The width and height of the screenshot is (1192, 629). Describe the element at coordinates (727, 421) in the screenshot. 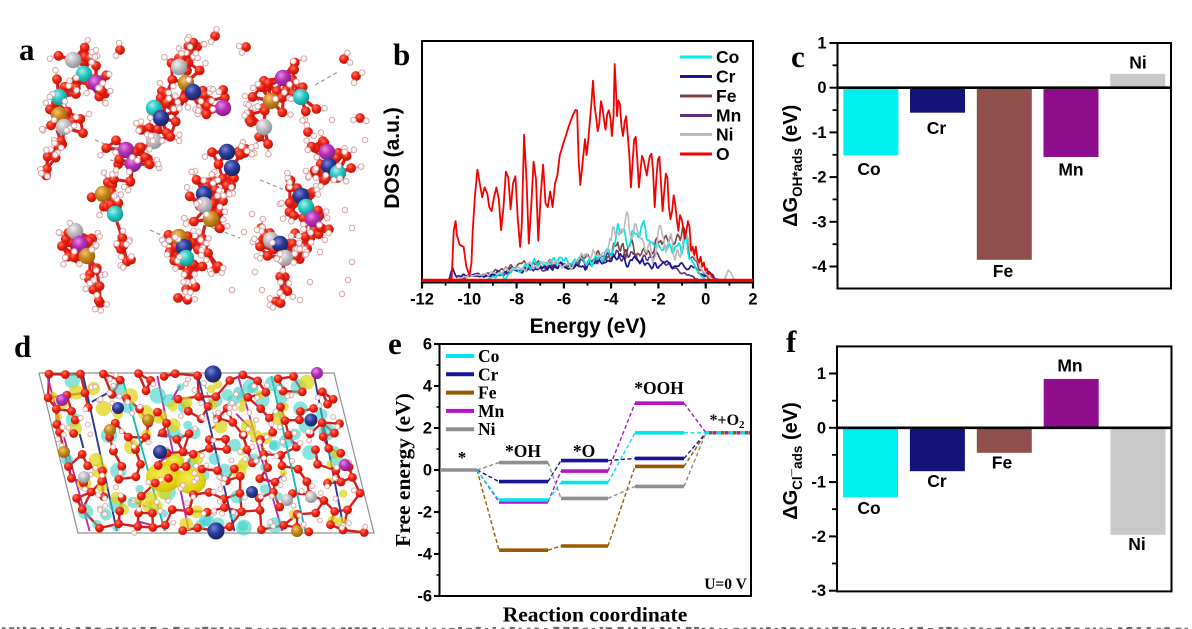

I see `svg-text: *+O2` at that location.